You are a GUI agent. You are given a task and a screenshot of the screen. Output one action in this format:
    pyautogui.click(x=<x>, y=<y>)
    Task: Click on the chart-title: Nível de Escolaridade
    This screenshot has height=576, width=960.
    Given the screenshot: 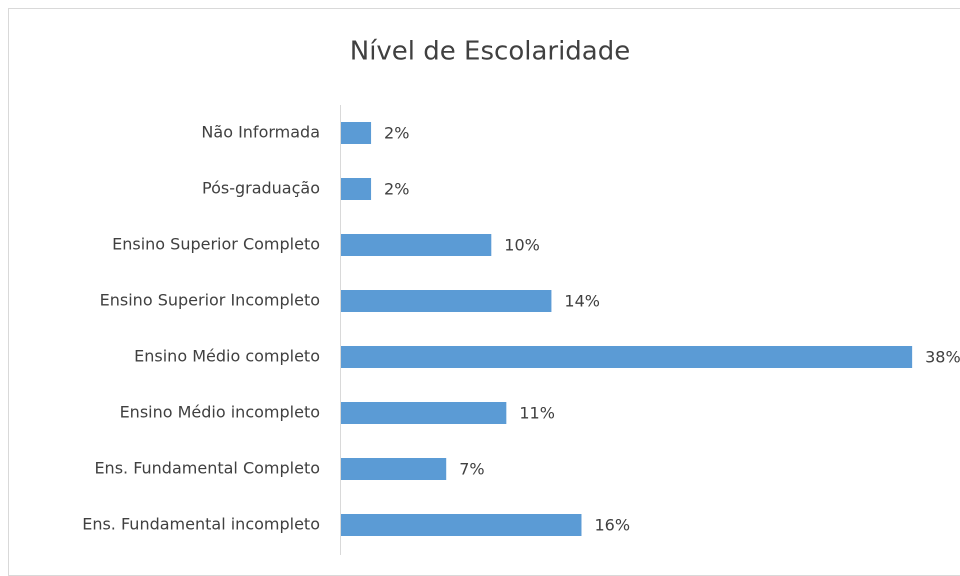 What is the action you would take?
    pyautogui.click(x=490, y=52)
    